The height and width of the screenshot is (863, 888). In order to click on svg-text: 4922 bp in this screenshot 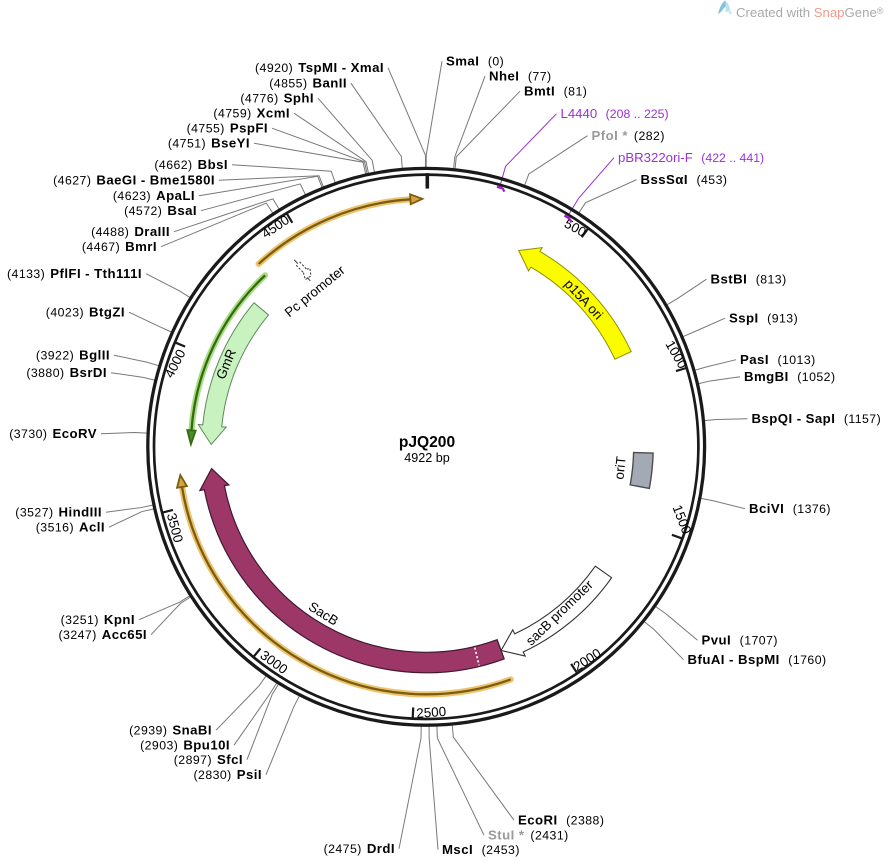, I will do `click(427, 458)`.